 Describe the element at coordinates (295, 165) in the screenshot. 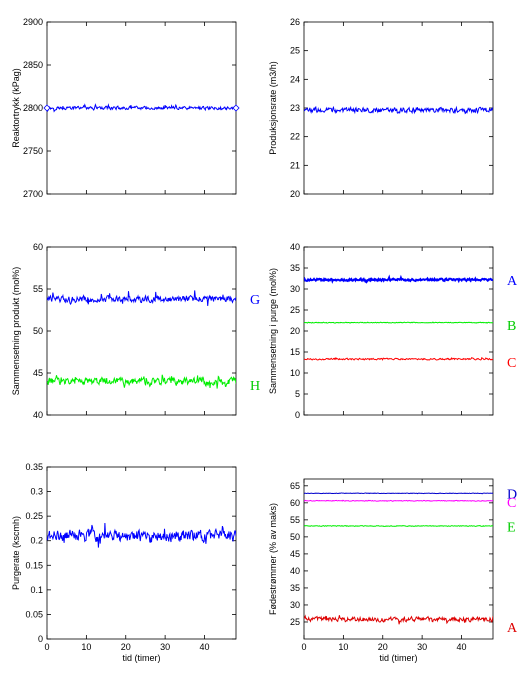

I see `y-tick-label: 21` at that location.